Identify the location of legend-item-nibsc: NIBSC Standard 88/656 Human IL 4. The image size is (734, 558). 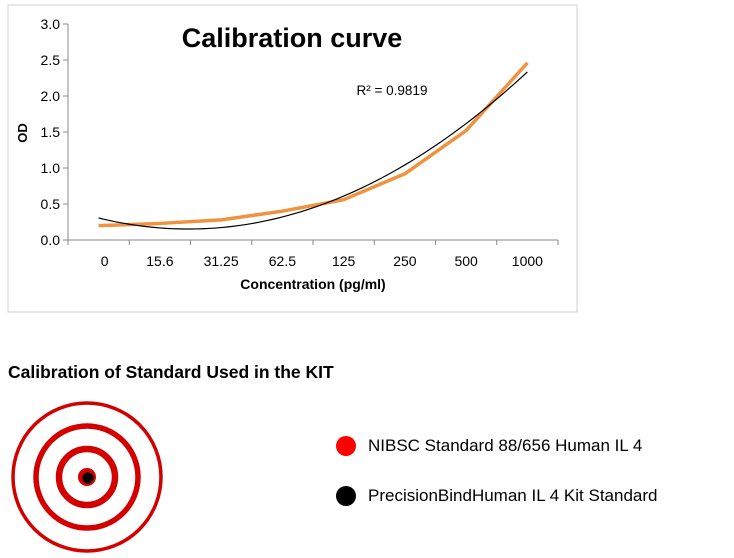
(489, 446).